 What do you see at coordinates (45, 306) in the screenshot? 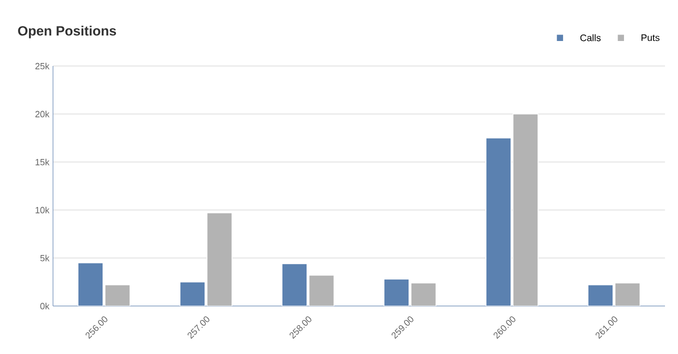
I see `y-tick-label: 0k` at bounding box center [45, 306].